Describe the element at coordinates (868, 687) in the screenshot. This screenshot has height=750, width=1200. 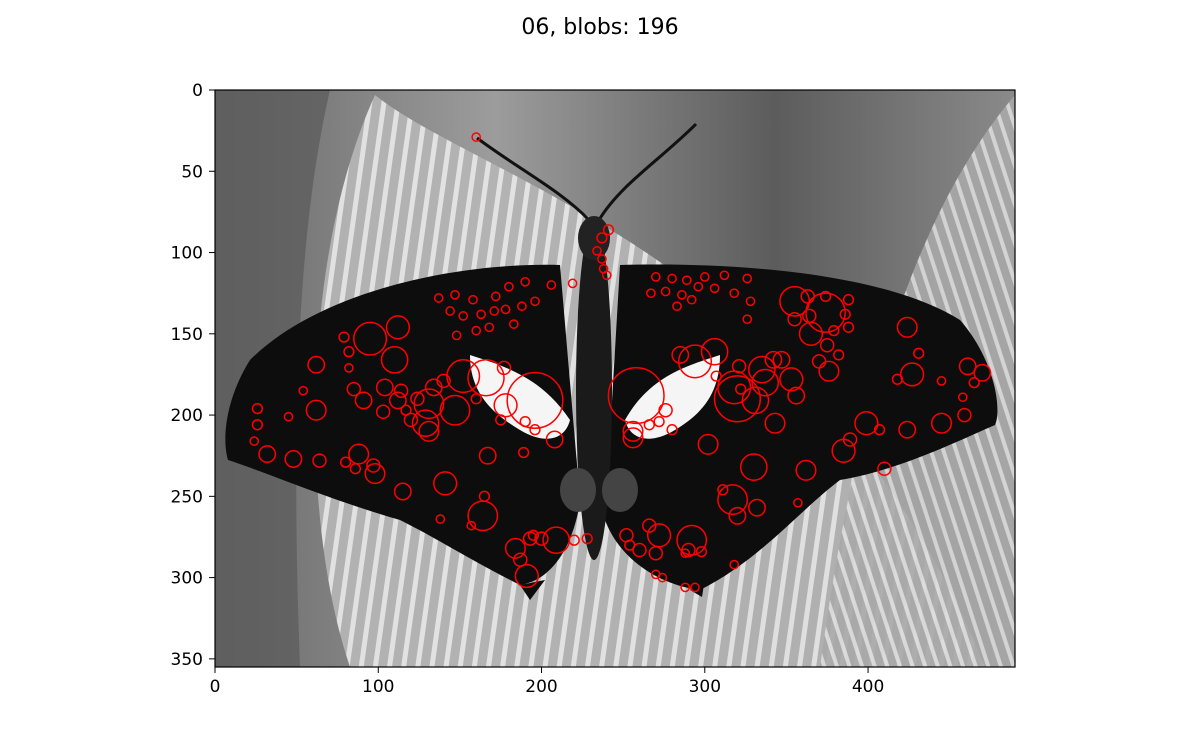
I see `x-tick-label: 400` at that location.